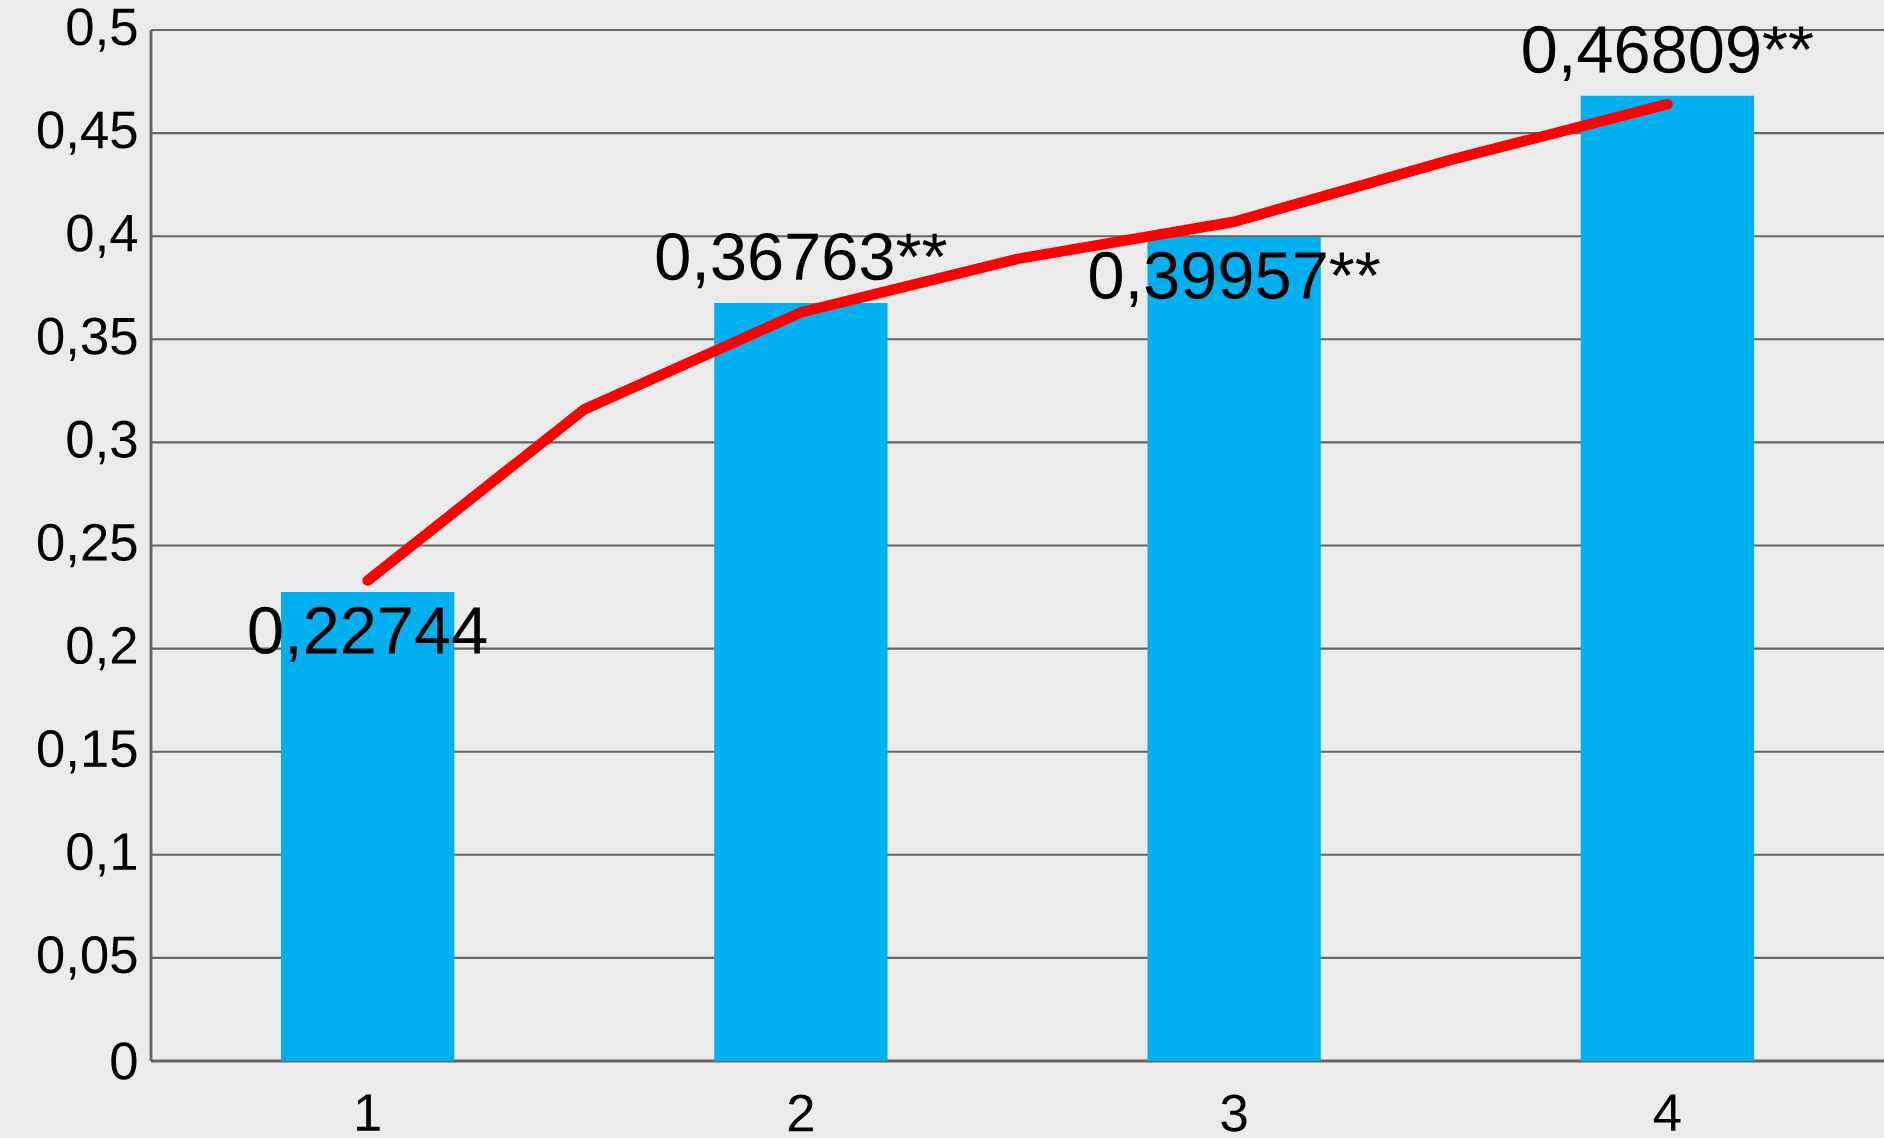 This screenshot has height=1138, width=1884. I want to click on x-tick-label: 2, so click(800, 1113).